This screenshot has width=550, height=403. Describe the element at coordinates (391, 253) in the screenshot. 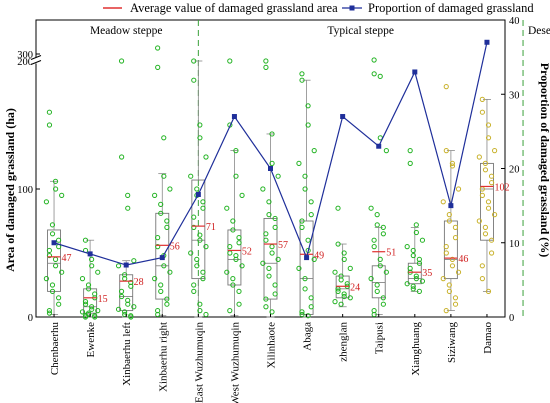

I see `mean-label: 51` at that location.